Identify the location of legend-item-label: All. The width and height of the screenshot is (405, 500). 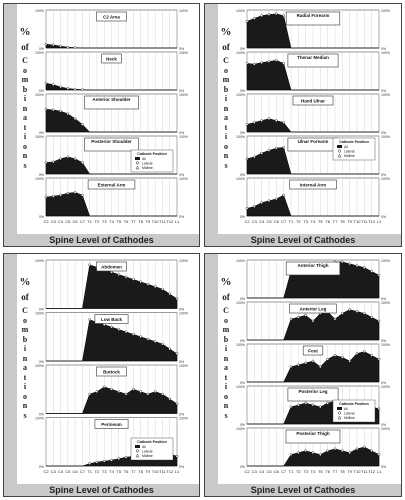
(144, 159).